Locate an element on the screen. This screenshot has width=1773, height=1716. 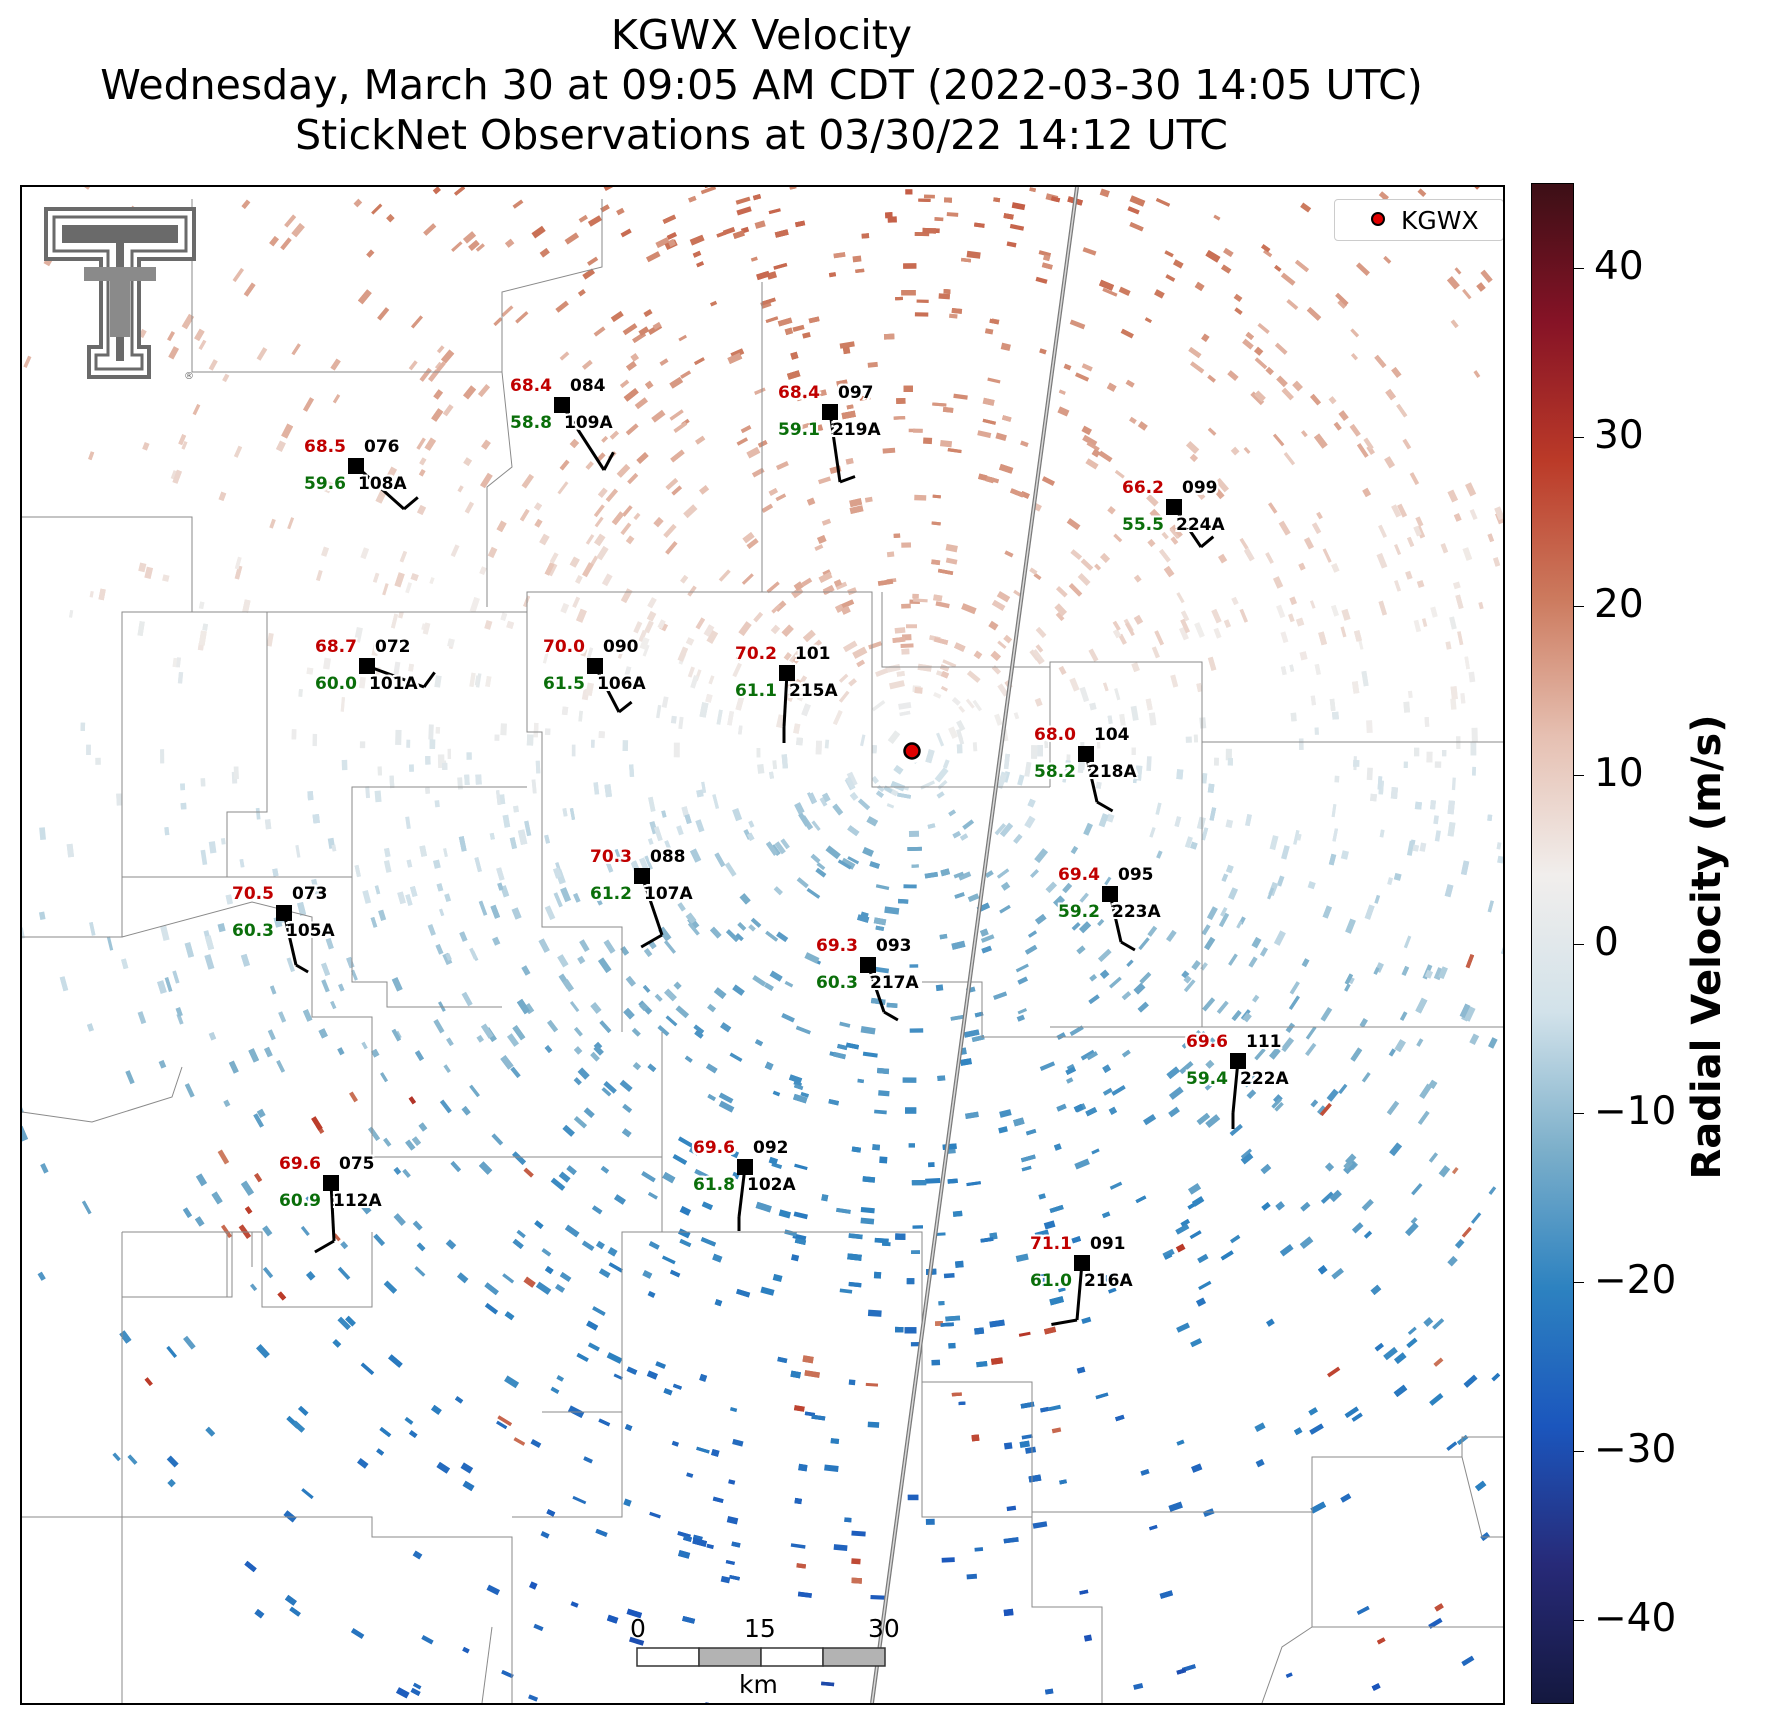
station-probe-id: 109A is located at coordinates (588, 423).